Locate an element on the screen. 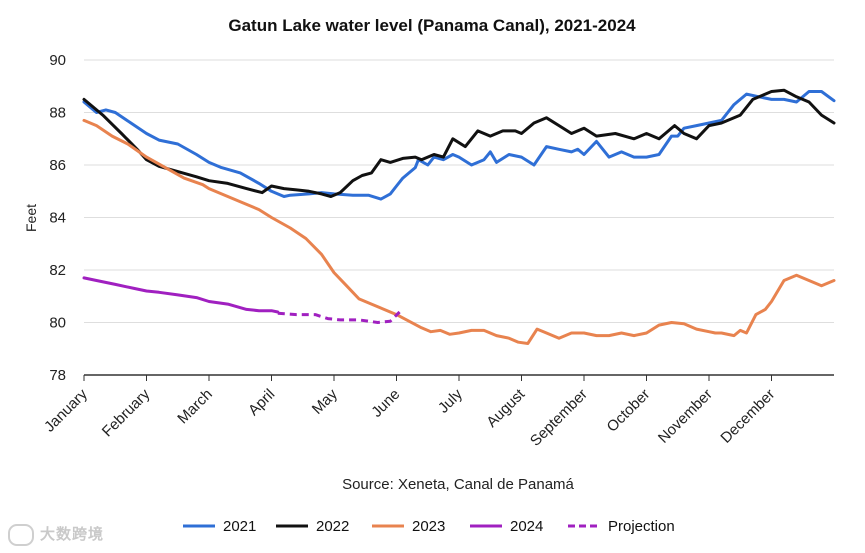 This screenshot has height=553, width=865. x-tick-label: November is located at coordinates (685, 416).